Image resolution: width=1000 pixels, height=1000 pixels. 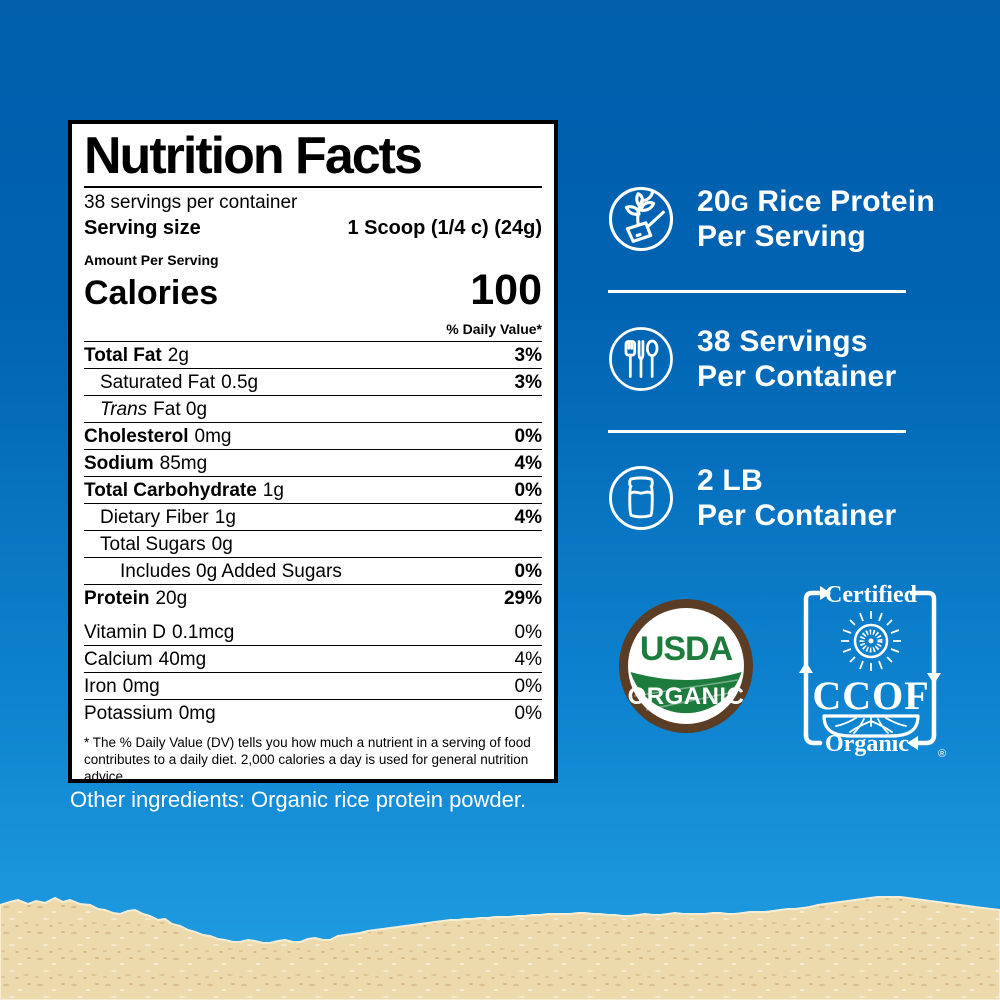 What do you see at coordinates (641, 219) in the screenshot?
I see `plant-scoop-icon` at bounding box center [641, 219].